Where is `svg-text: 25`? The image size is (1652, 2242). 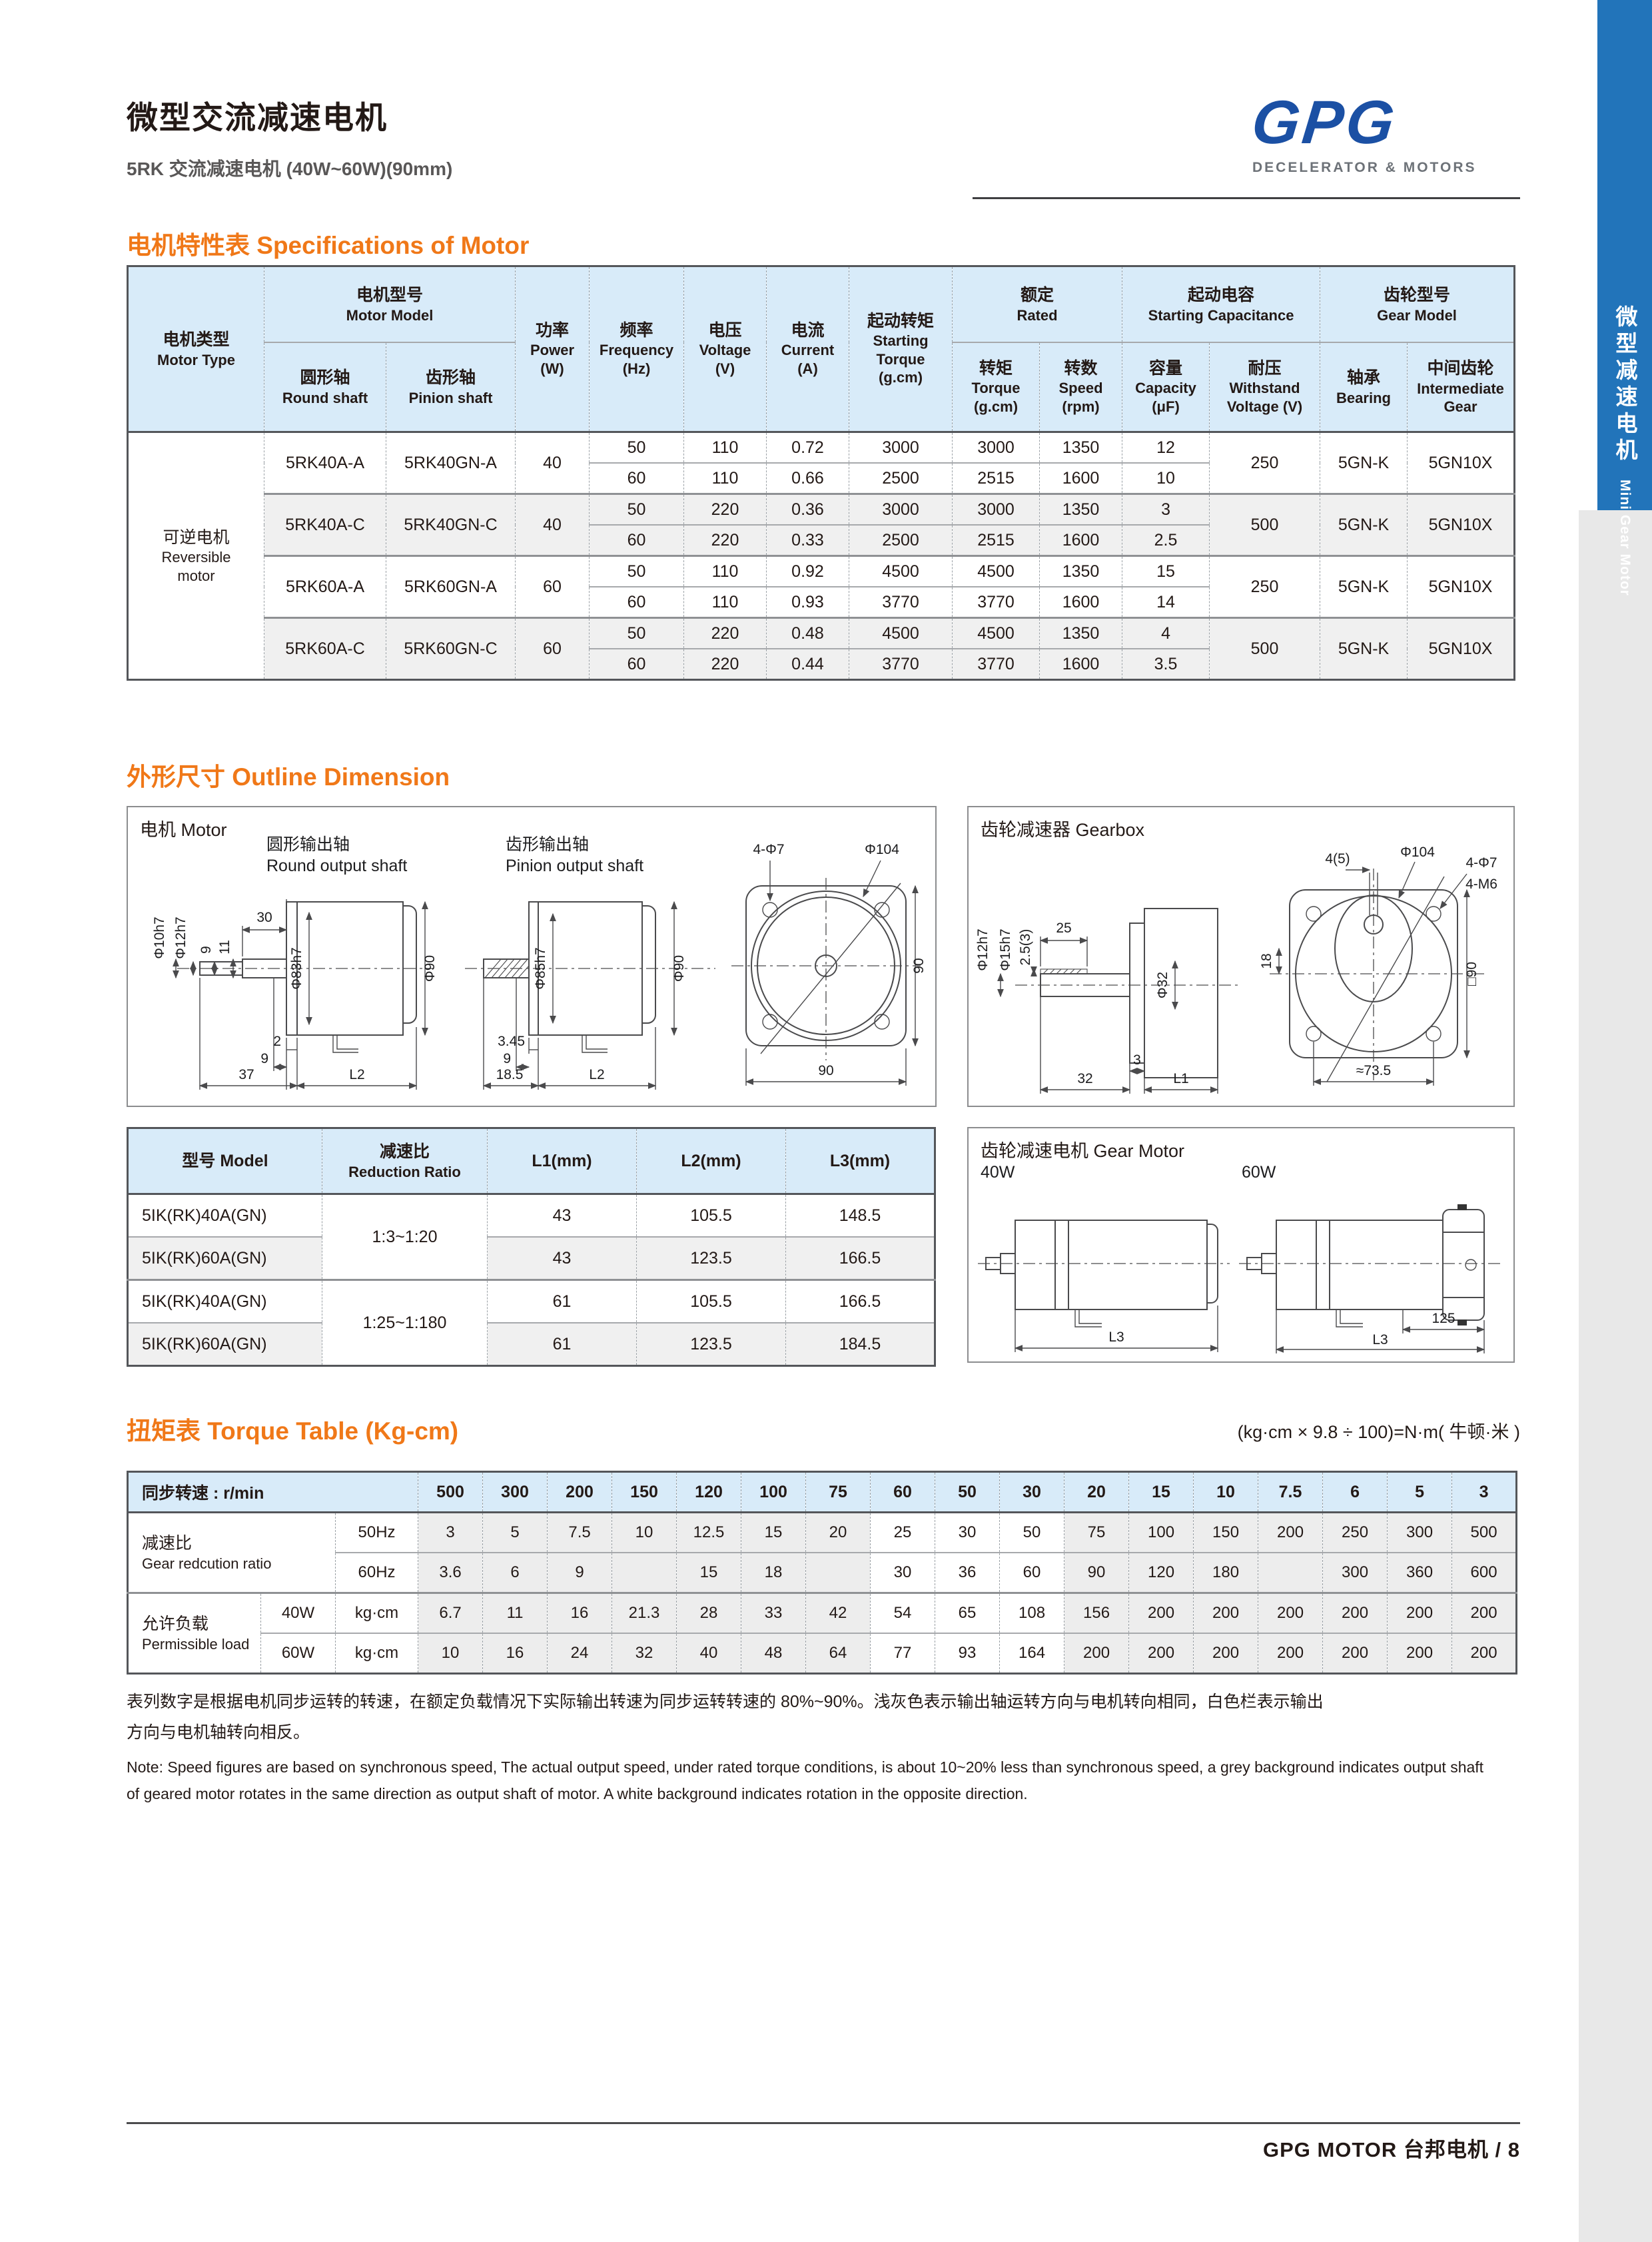 svg-text: 25 is located at coordinates (1063, 928).